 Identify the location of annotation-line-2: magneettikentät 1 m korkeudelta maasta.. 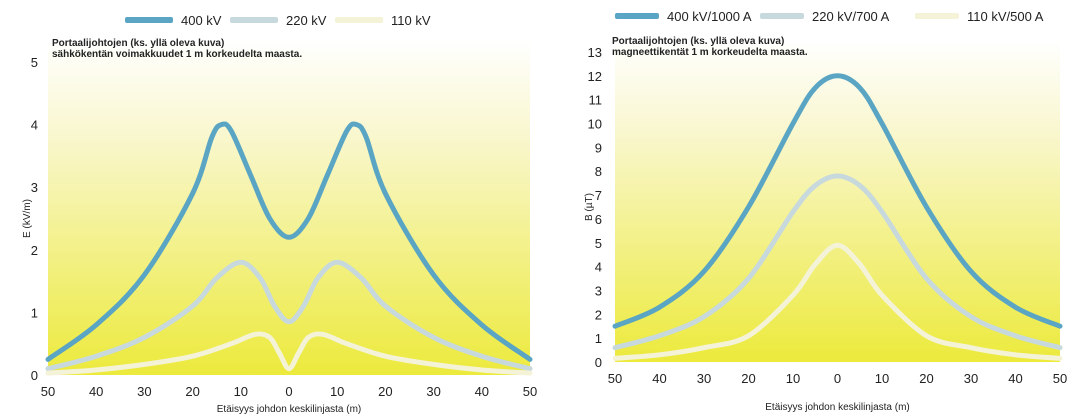
(710, 52).